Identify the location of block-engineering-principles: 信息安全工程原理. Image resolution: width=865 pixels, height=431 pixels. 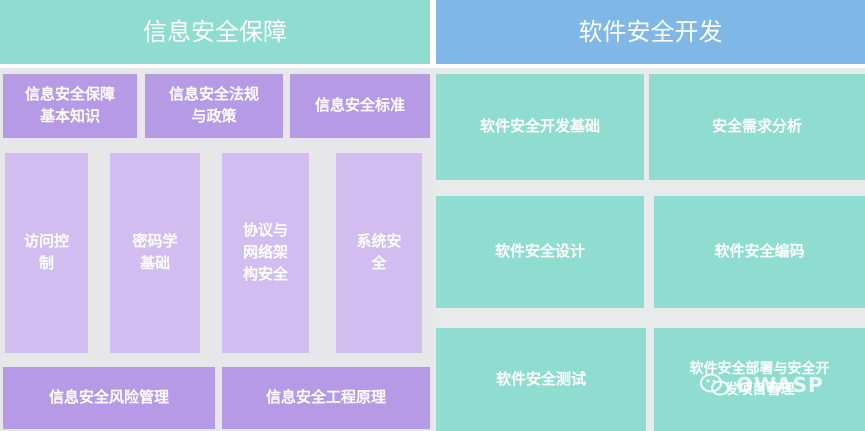
(326, 398).